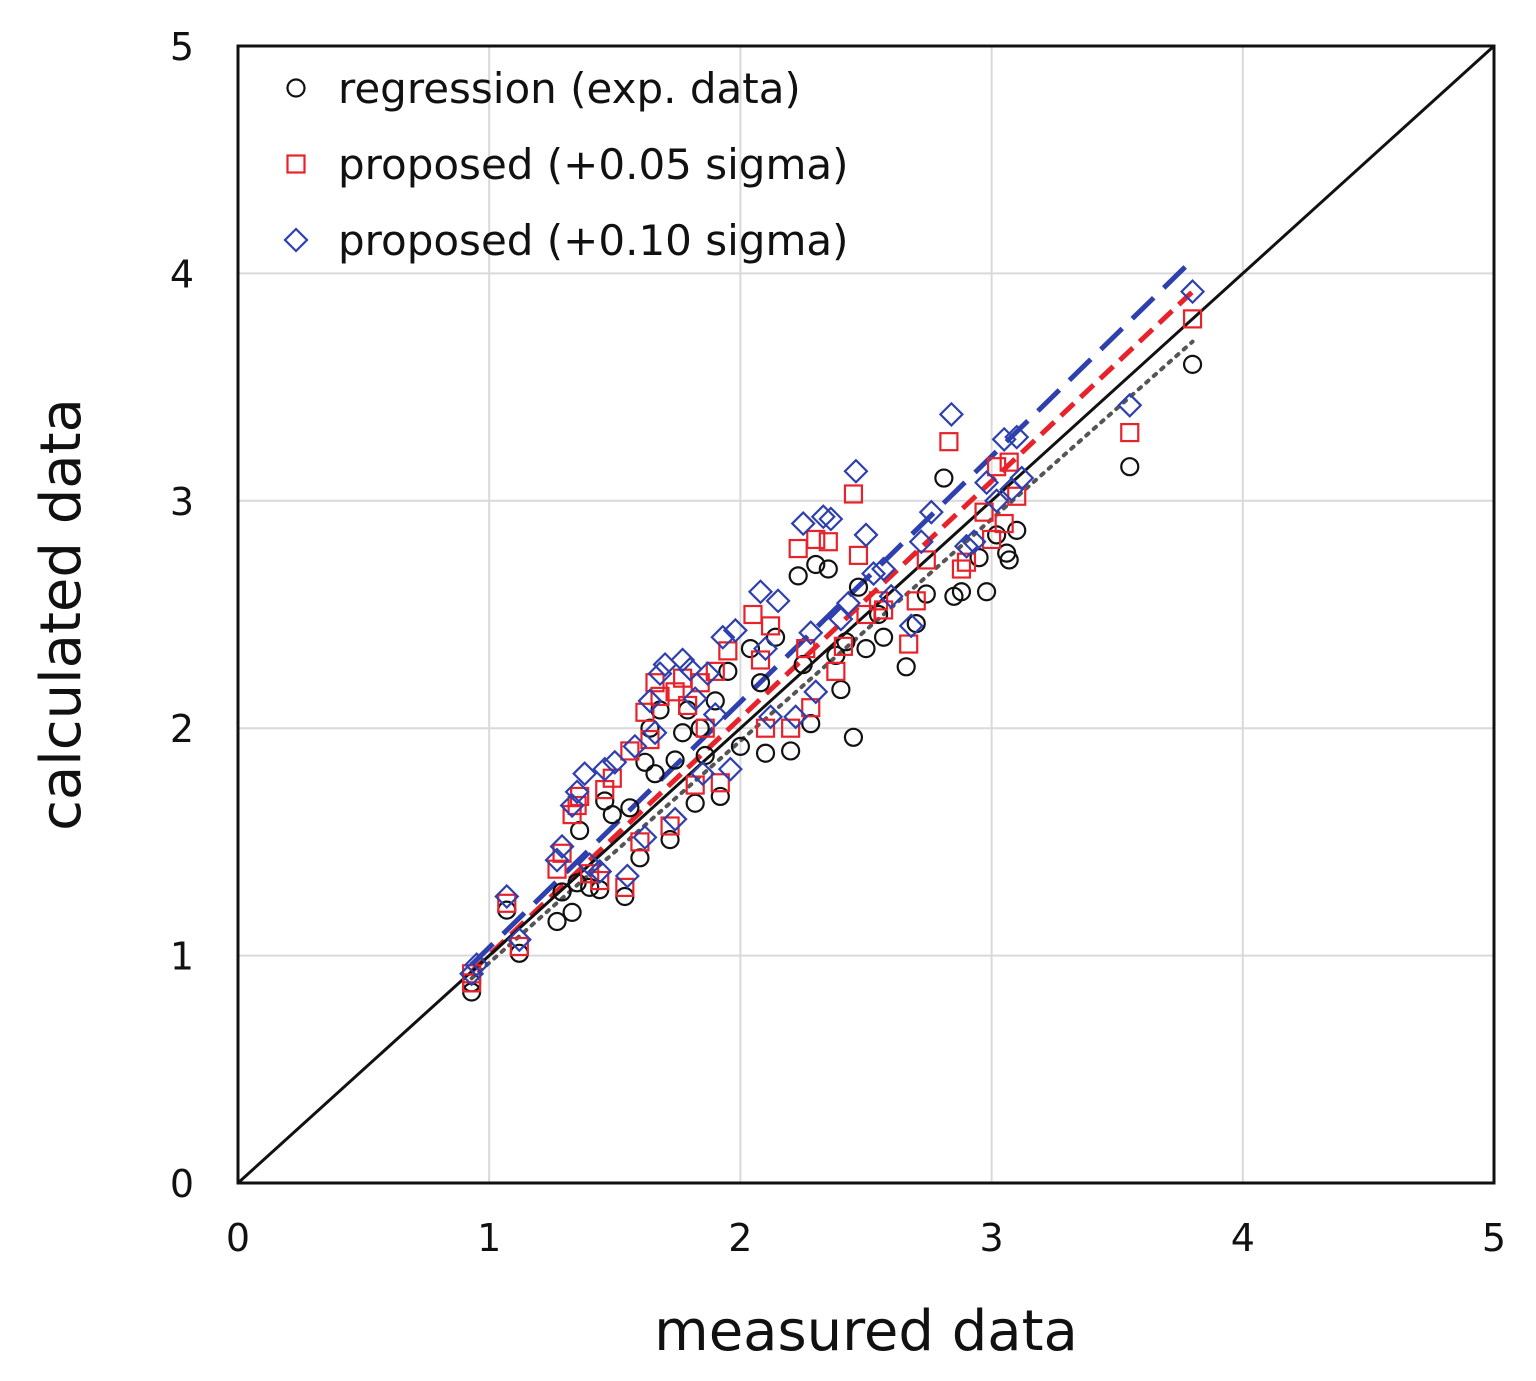 The height and width of the screenshot is (1381, 1536). What do you see at coordinates (489, 1238) in the screenshot?
I see `x-tick-label: 1` at bounding box center [489, 1238].